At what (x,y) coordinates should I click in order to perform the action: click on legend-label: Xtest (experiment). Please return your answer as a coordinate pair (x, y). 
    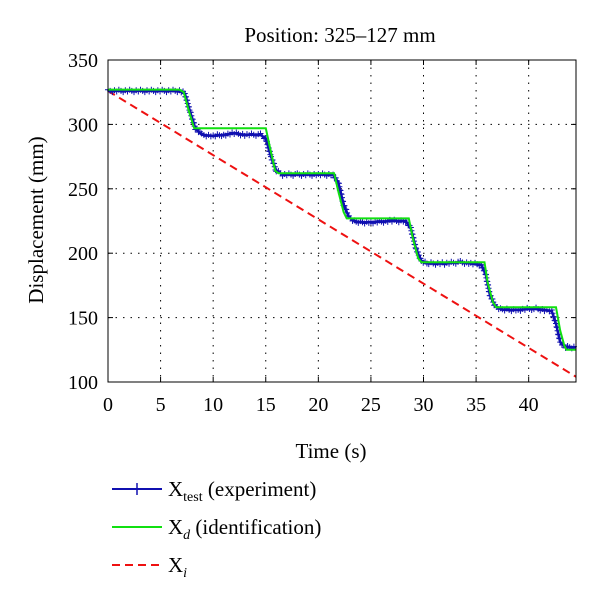
    Looking at the image, I should click on (242, 491).